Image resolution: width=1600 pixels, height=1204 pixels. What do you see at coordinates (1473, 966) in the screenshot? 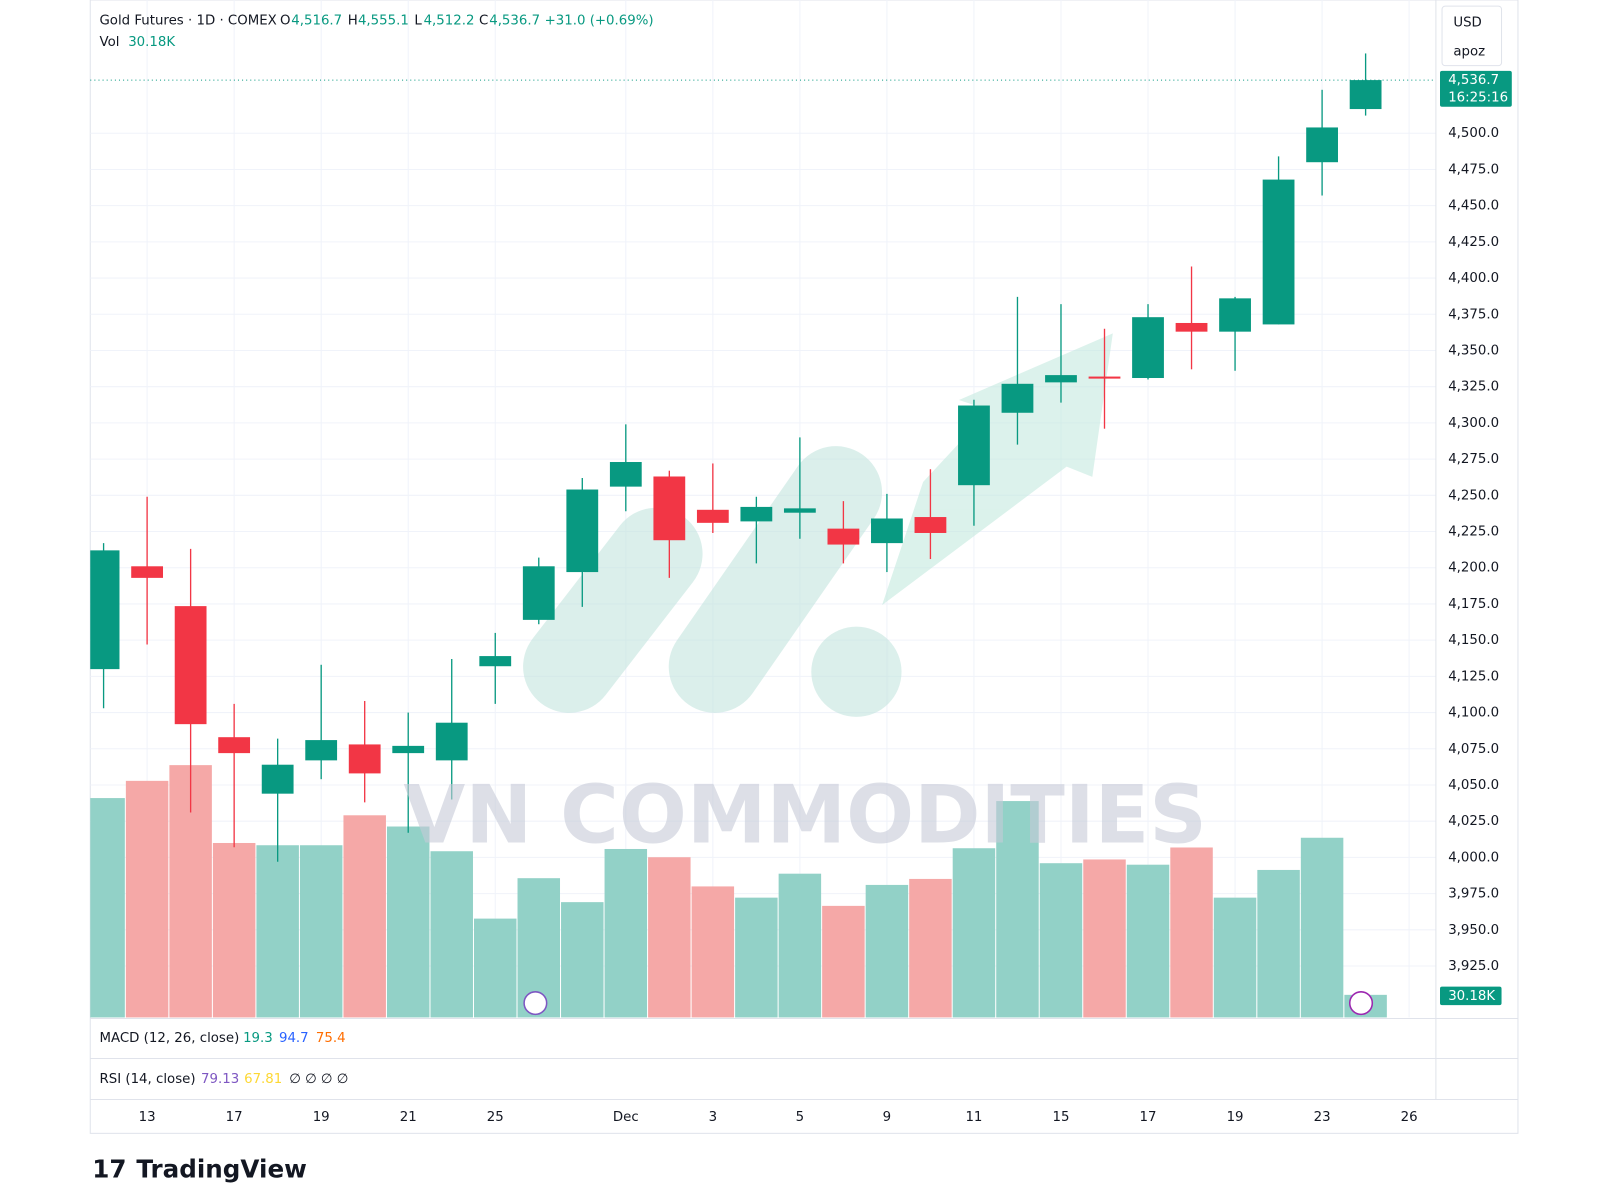
I see `y-tick-label: 3,925.0` at bounding box center [1473, 966].